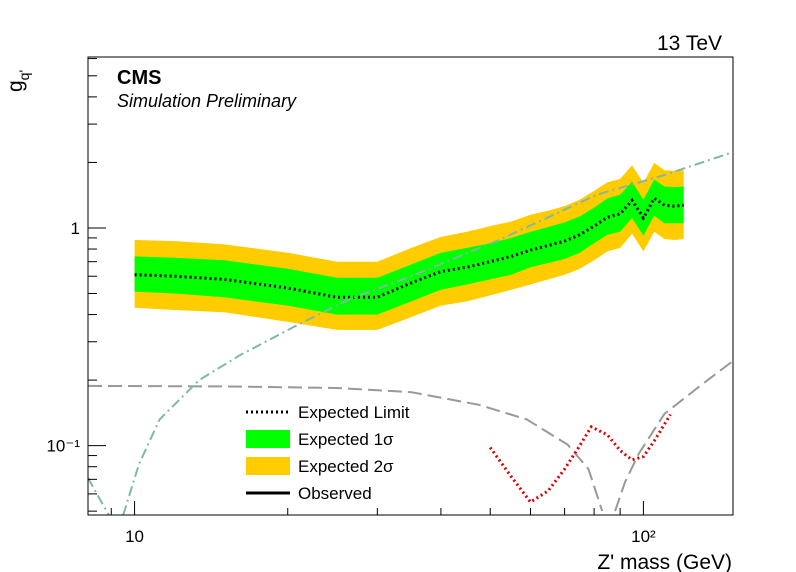  I want to click on energy-label: 13 TeV, so click(689, 43).